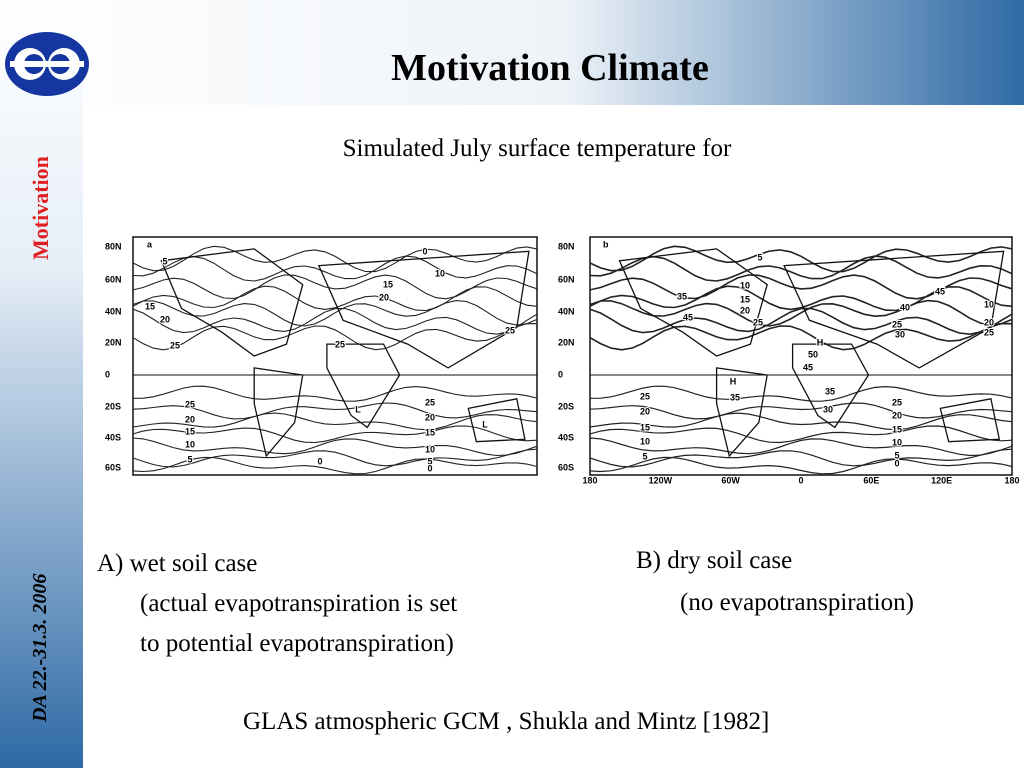 This screenshot has width=1024, height=768. I want to click on header-band, so click(512, 52).